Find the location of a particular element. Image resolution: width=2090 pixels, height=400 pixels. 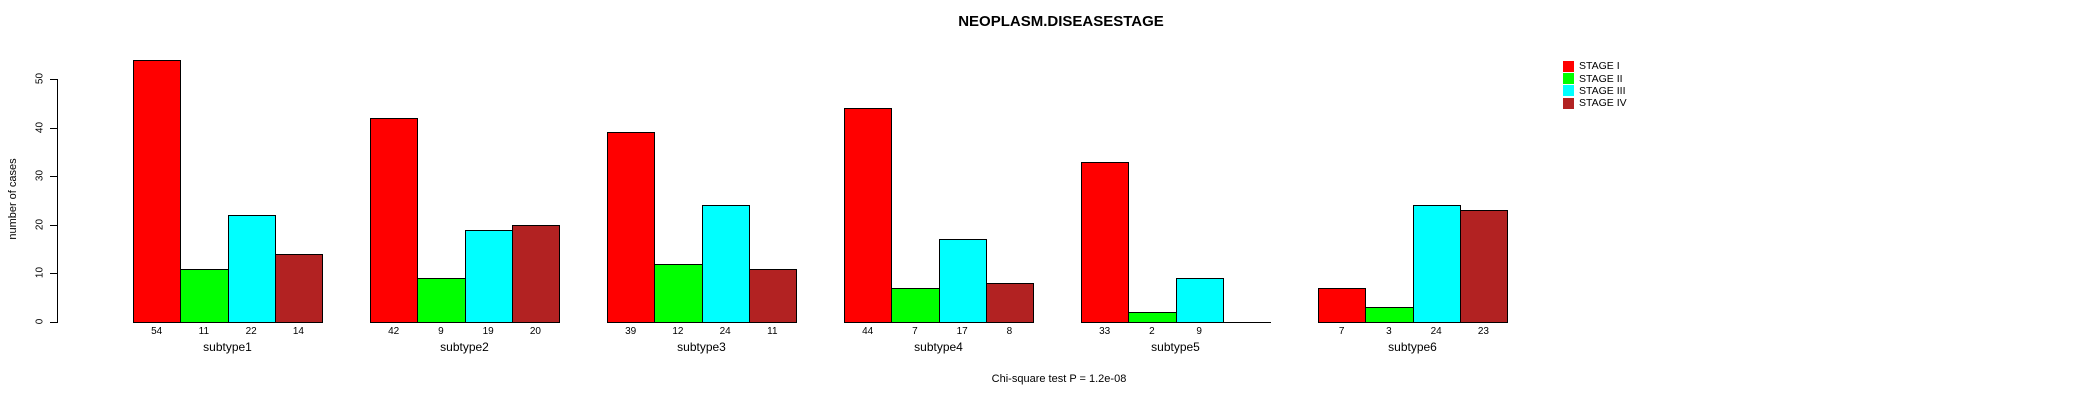

bar-subtype3-stage-i is located at coordinates (631, 227).